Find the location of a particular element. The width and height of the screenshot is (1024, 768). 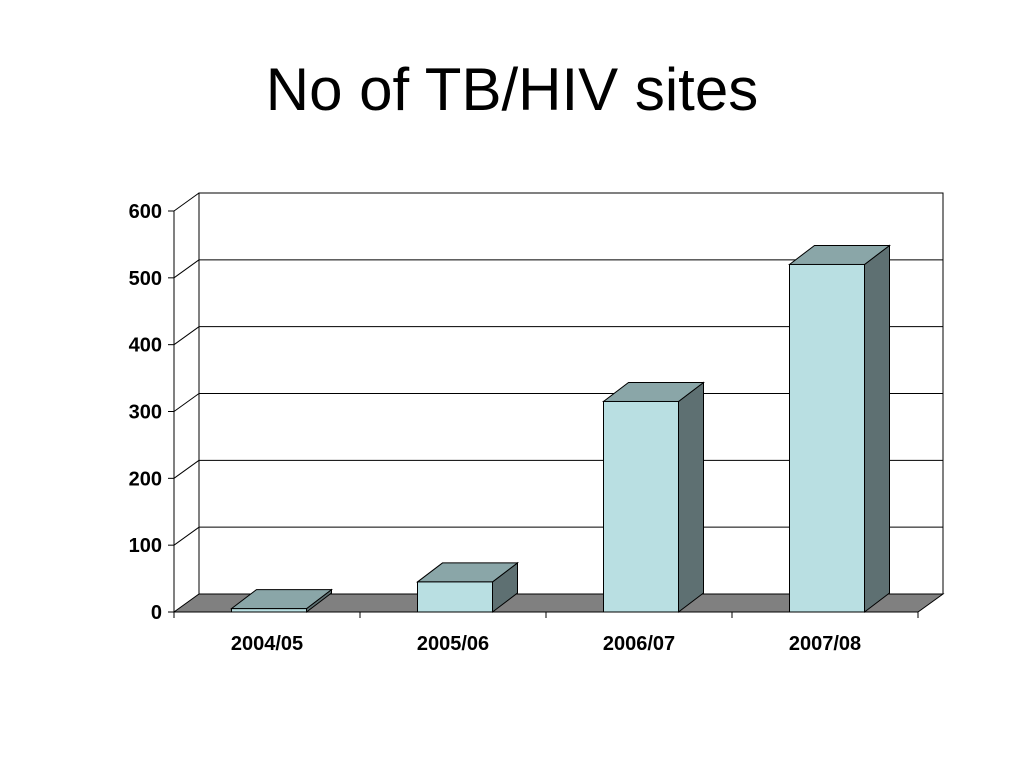

x-tick-label: 2005/06 is located at coordinates (453, 644).